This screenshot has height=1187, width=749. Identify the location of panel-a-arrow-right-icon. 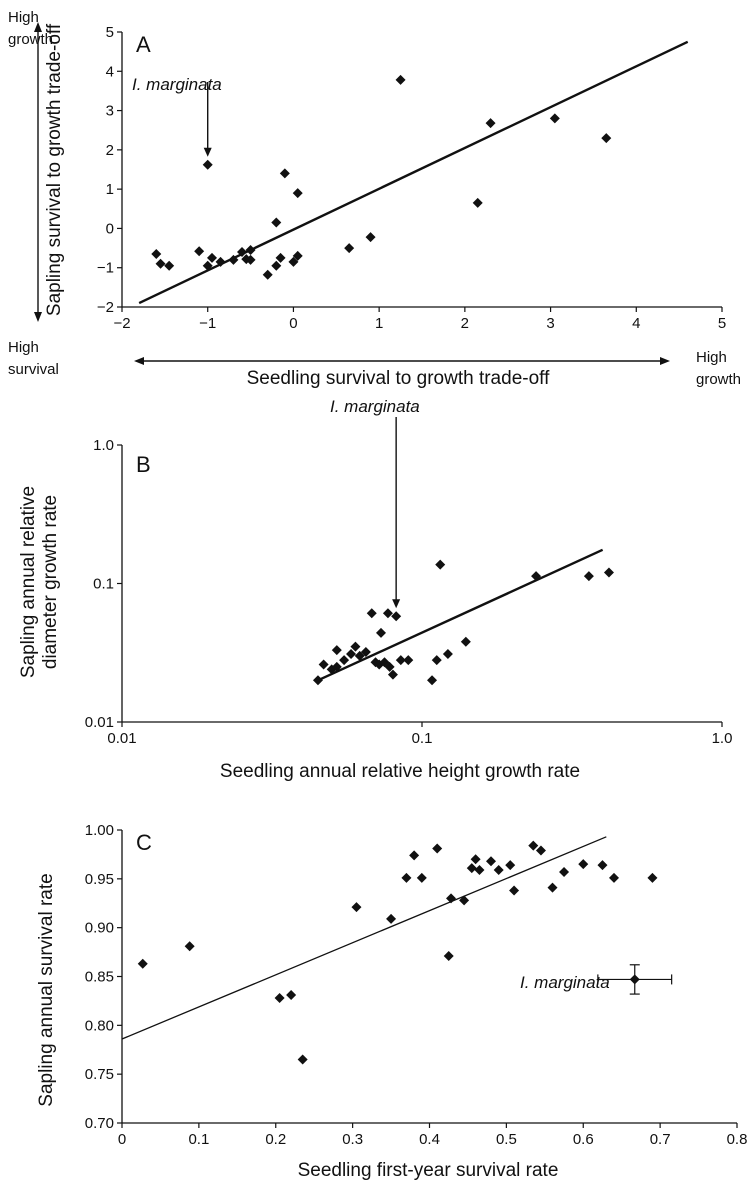
(665, 361).